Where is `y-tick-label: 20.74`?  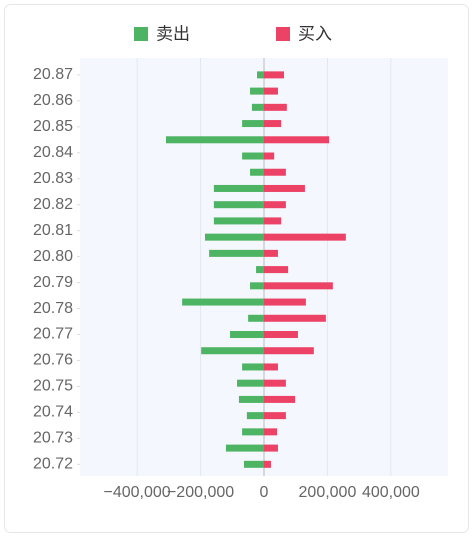 y-tick-label: 20.74 is located at coordinates (53, 412).